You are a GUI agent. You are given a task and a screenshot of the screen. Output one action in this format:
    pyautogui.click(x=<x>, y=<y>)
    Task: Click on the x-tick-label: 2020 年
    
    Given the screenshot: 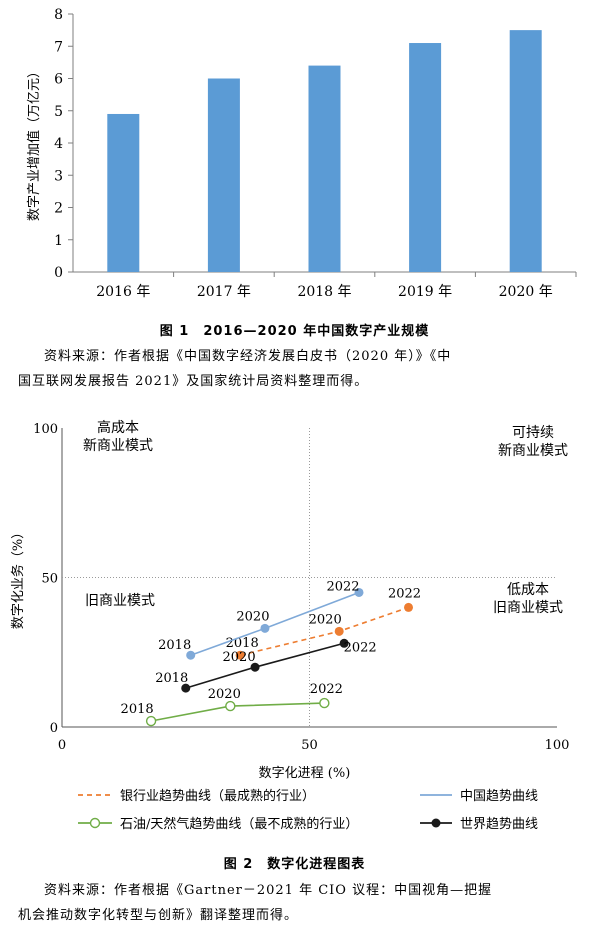 What is the action you would take?
    pyautogui.click(x=526, y=292)
    